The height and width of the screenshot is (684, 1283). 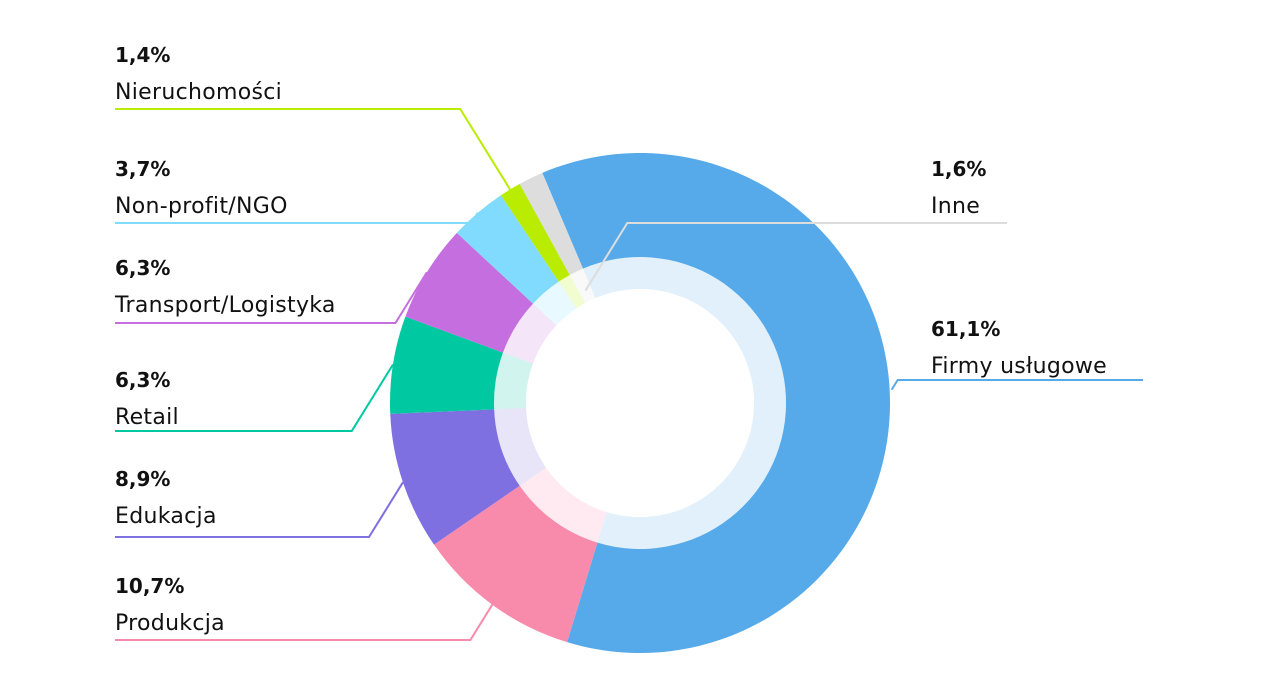 I want to click on slice-non-profit-ngo, so click(x=507, y=249).